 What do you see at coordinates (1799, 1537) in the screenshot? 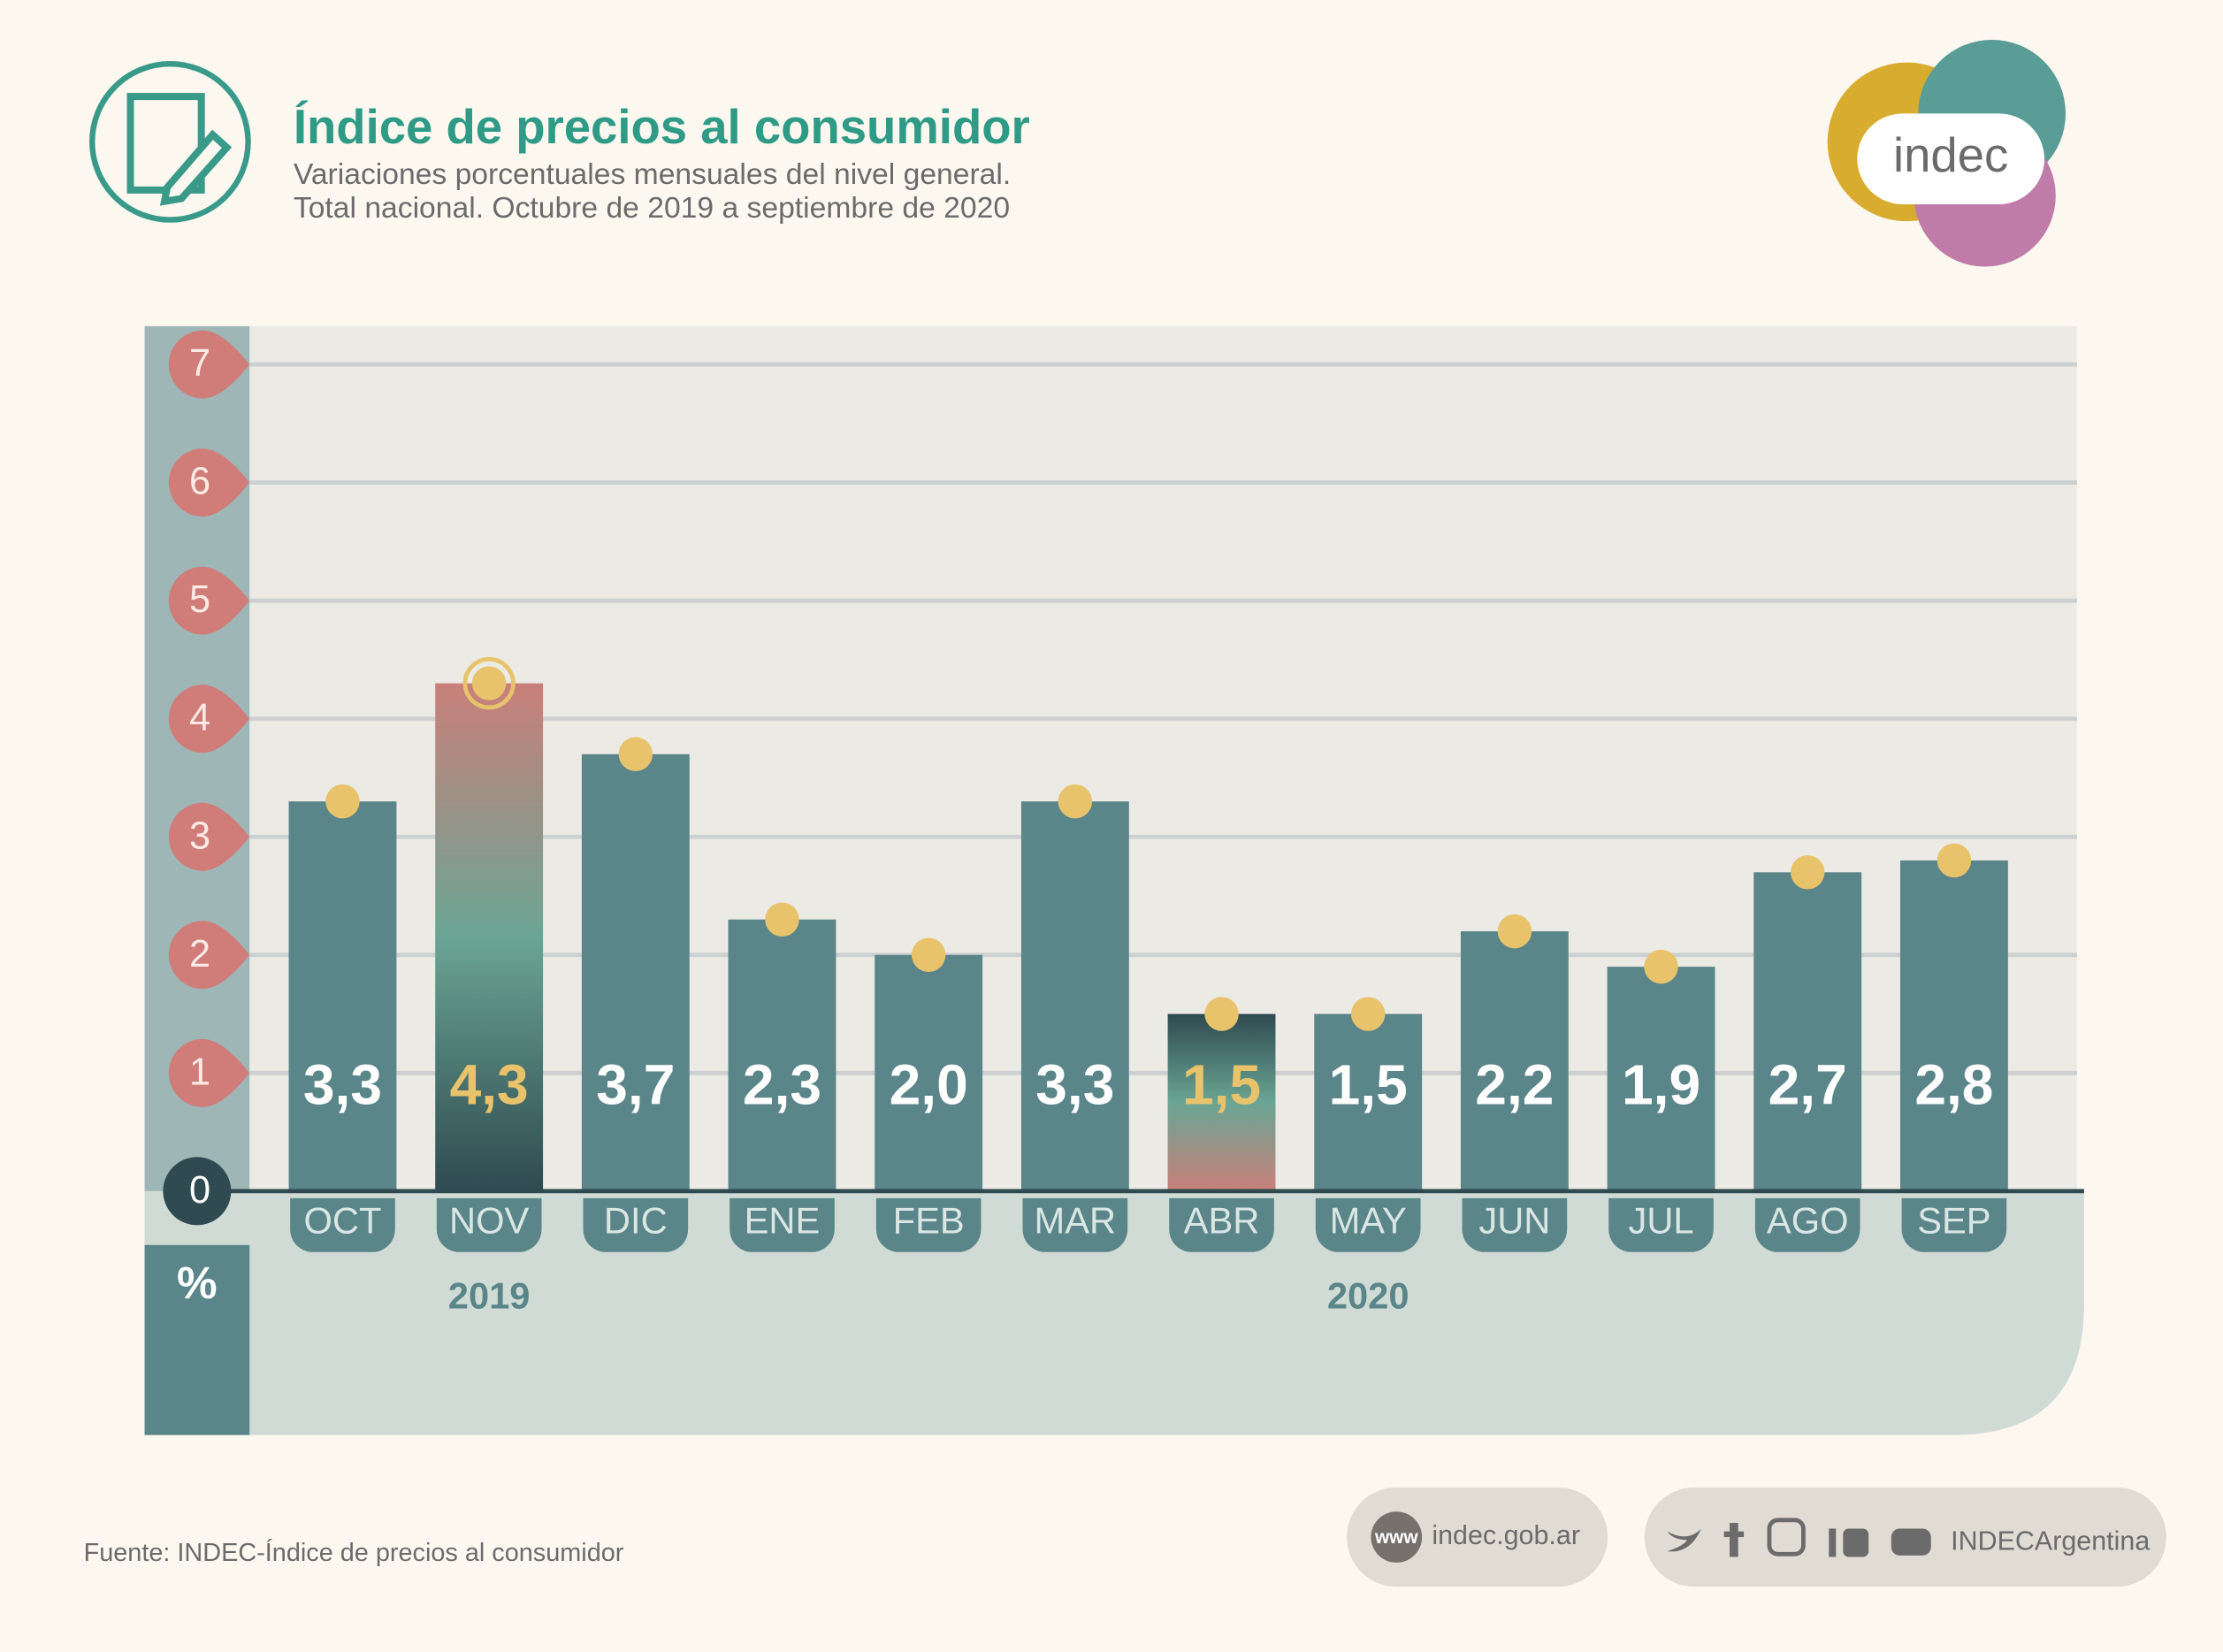
I see `social-icons` at bounding box center [1799, 1537].